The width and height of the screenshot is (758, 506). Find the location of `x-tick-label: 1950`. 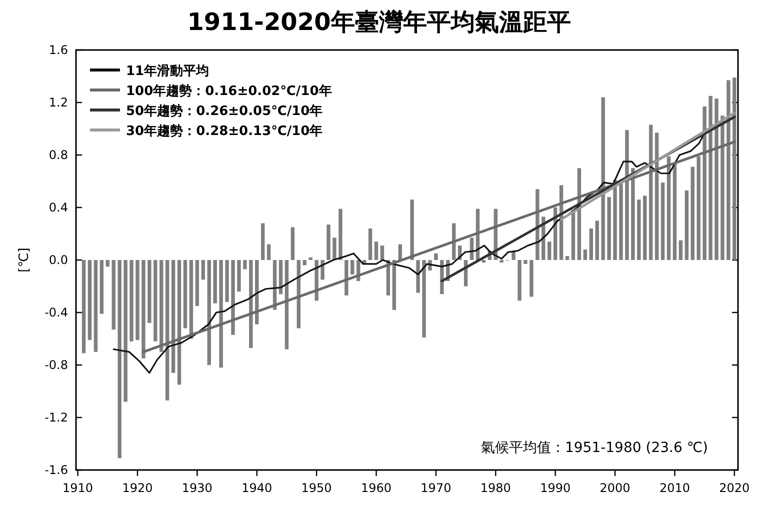

x-tick-label: 1950 is located at coordinates (316, 488).